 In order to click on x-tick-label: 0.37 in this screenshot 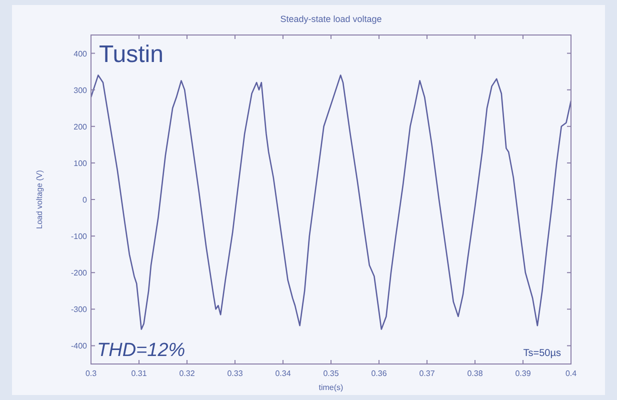, I will do `click(427, 373)`.